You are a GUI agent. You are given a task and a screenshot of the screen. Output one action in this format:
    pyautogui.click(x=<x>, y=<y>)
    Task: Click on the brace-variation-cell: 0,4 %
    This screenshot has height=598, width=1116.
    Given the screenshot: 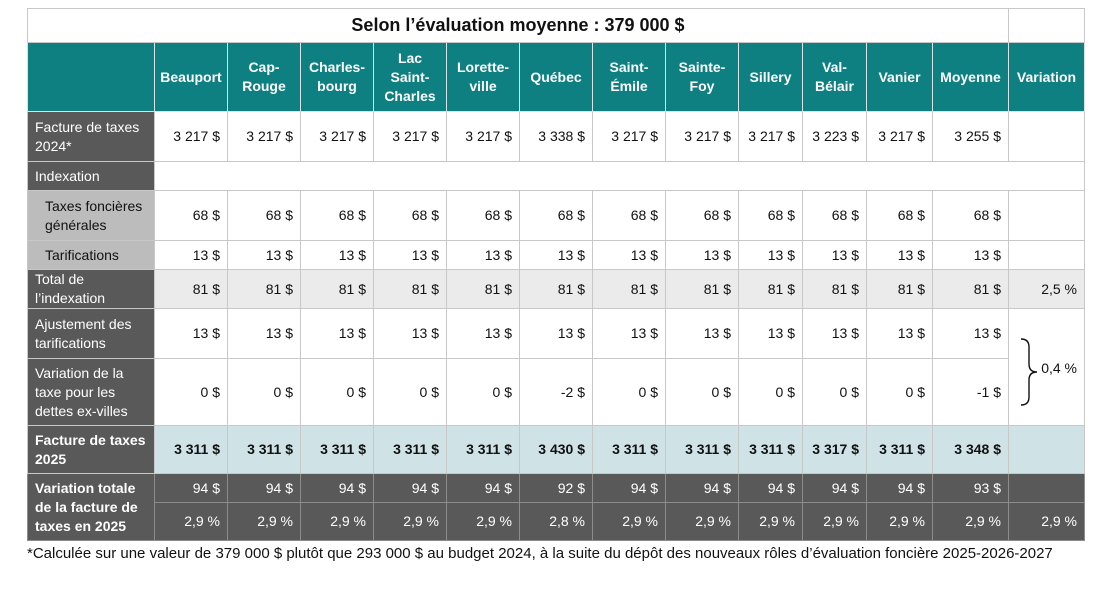 What is the action you would take?
    pyautogui.click(x=1046, y=367)
    